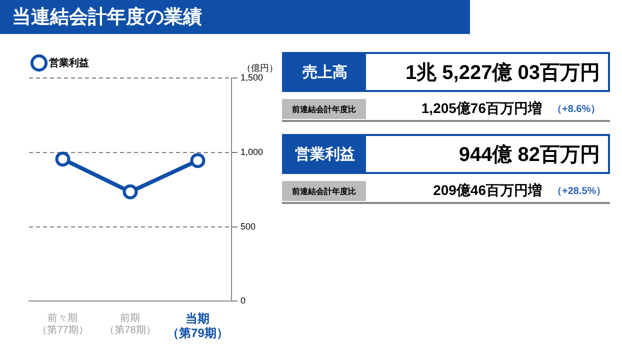 The height and width of the screenshot is (350, 622). Describe the element at coordinates (325, 72) in the screenshot. I see `text: 売上高` at that location.